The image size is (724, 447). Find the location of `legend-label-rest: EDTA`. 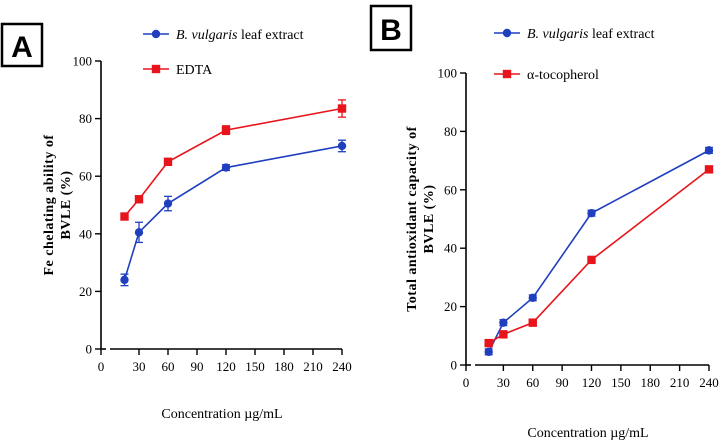

legend-label-rest: EDTA is located at coordinates (194, 70).